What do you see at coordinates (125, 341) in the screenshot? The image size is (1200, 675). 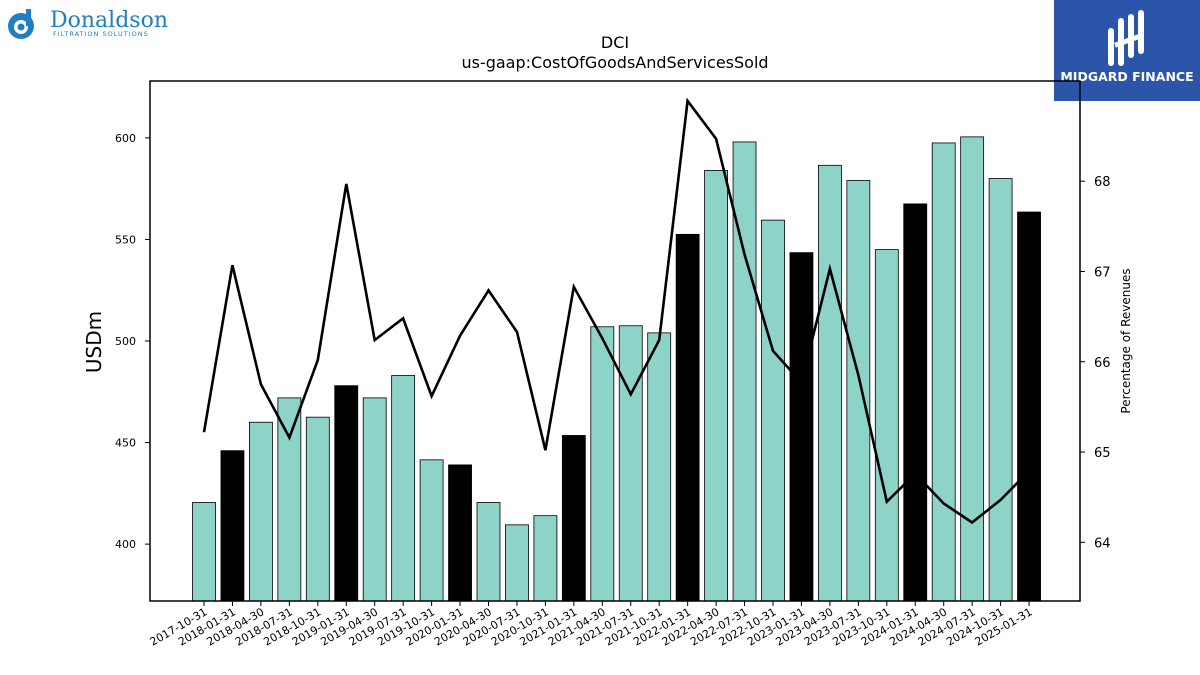 I see `y-tick-label: 500` at bounding box center [125, 341].